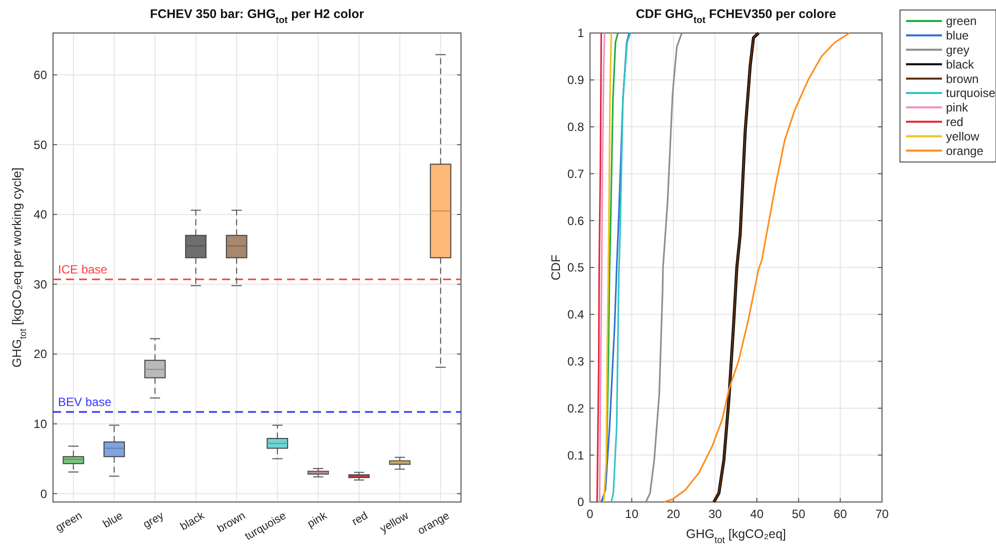 The height and width of the screenshot is (545, 996). I want to click on y-tick-label: 20, so click(41, 354).